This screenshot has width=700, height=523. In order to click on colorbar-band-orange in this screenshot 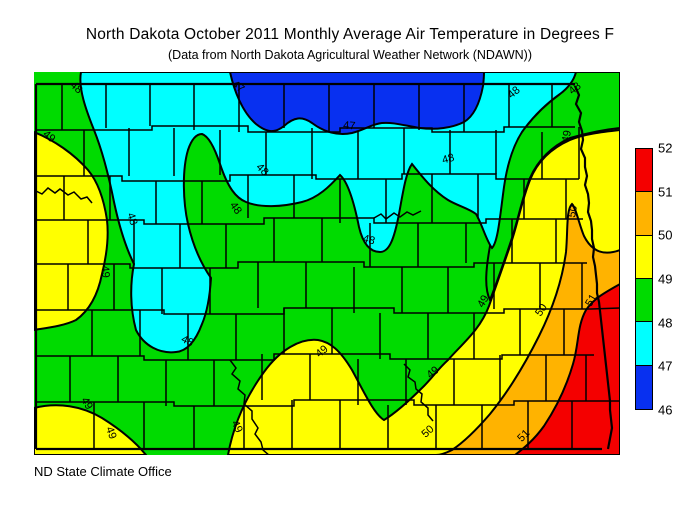, I will do `click(644, 214)`.